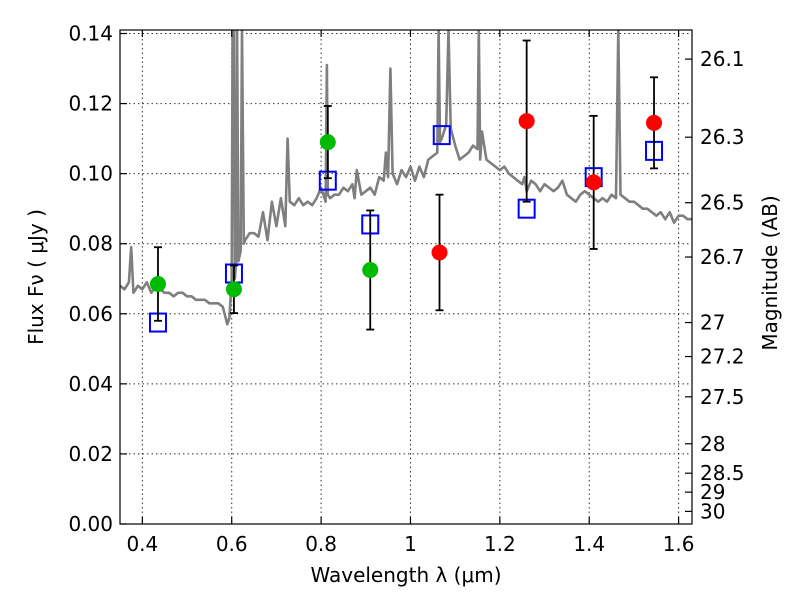  What do you see at coordinates (321, 544) in the screenshot?
I see `x-tick-label: 0.8` at bounding box center [321, 544].